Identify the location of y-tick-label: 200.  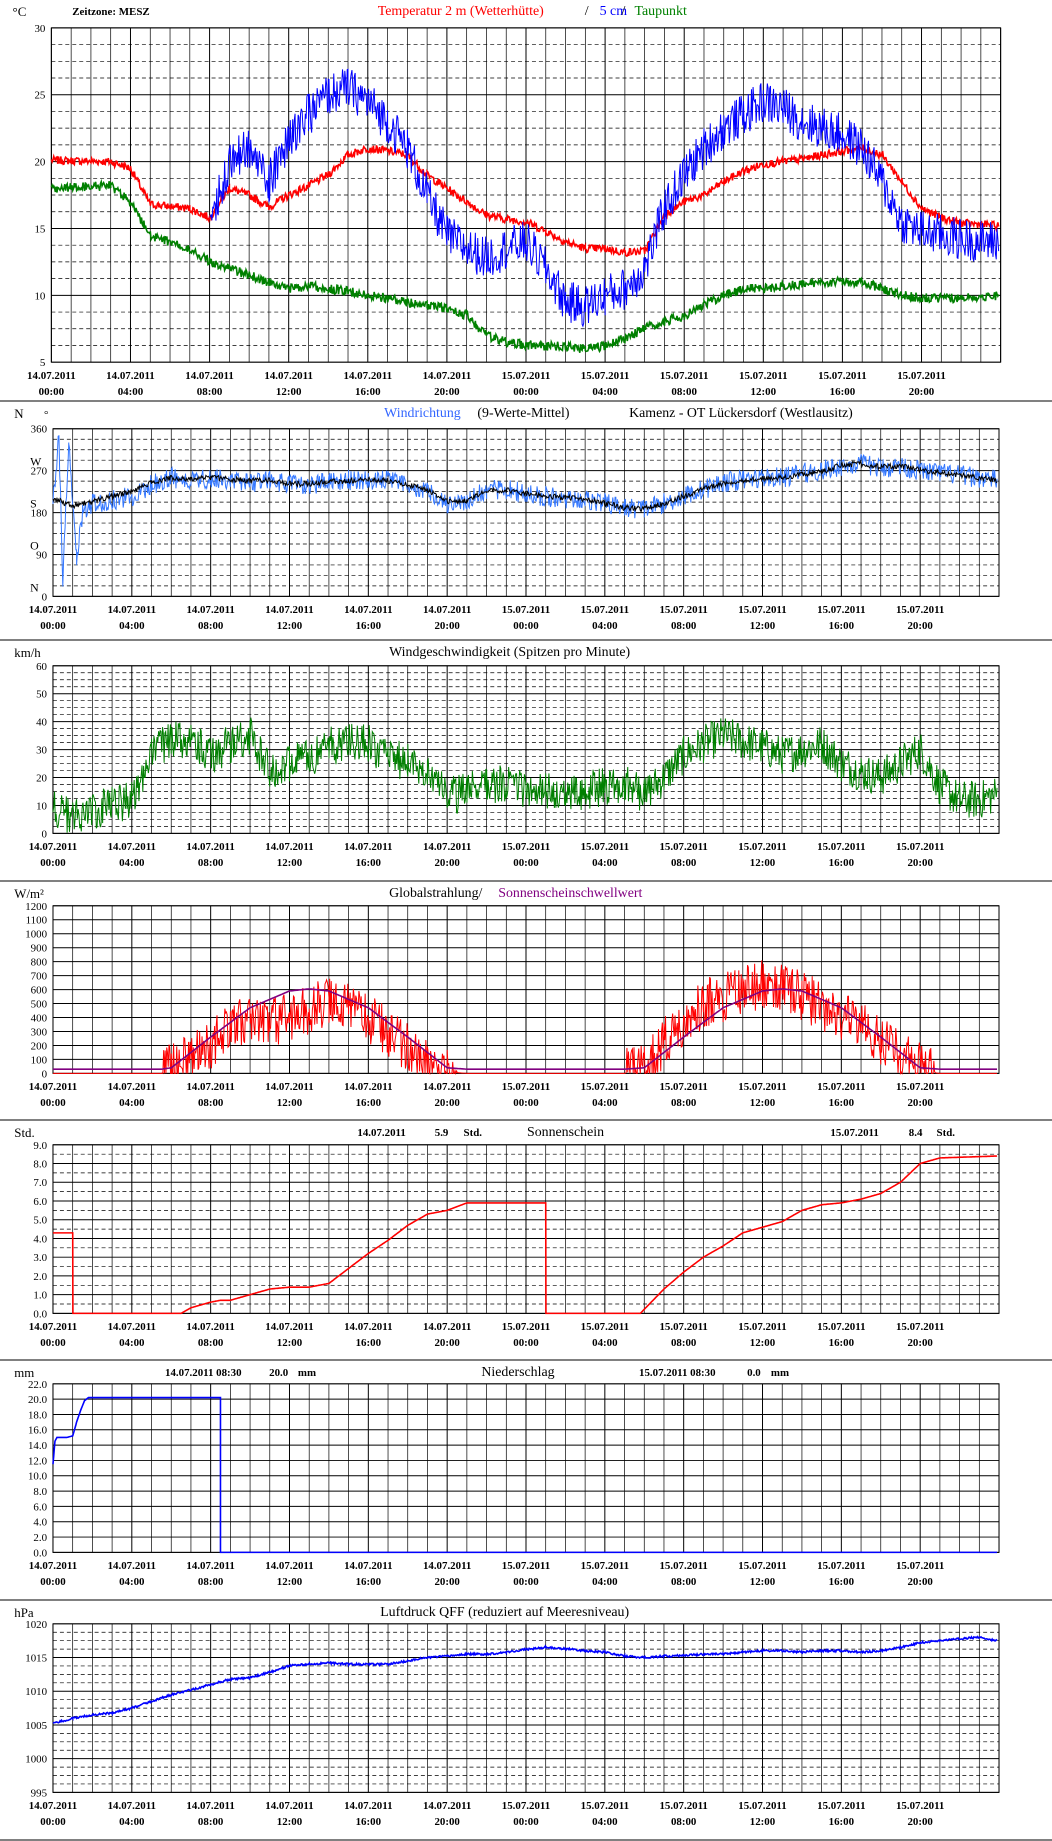
(39, 1046).